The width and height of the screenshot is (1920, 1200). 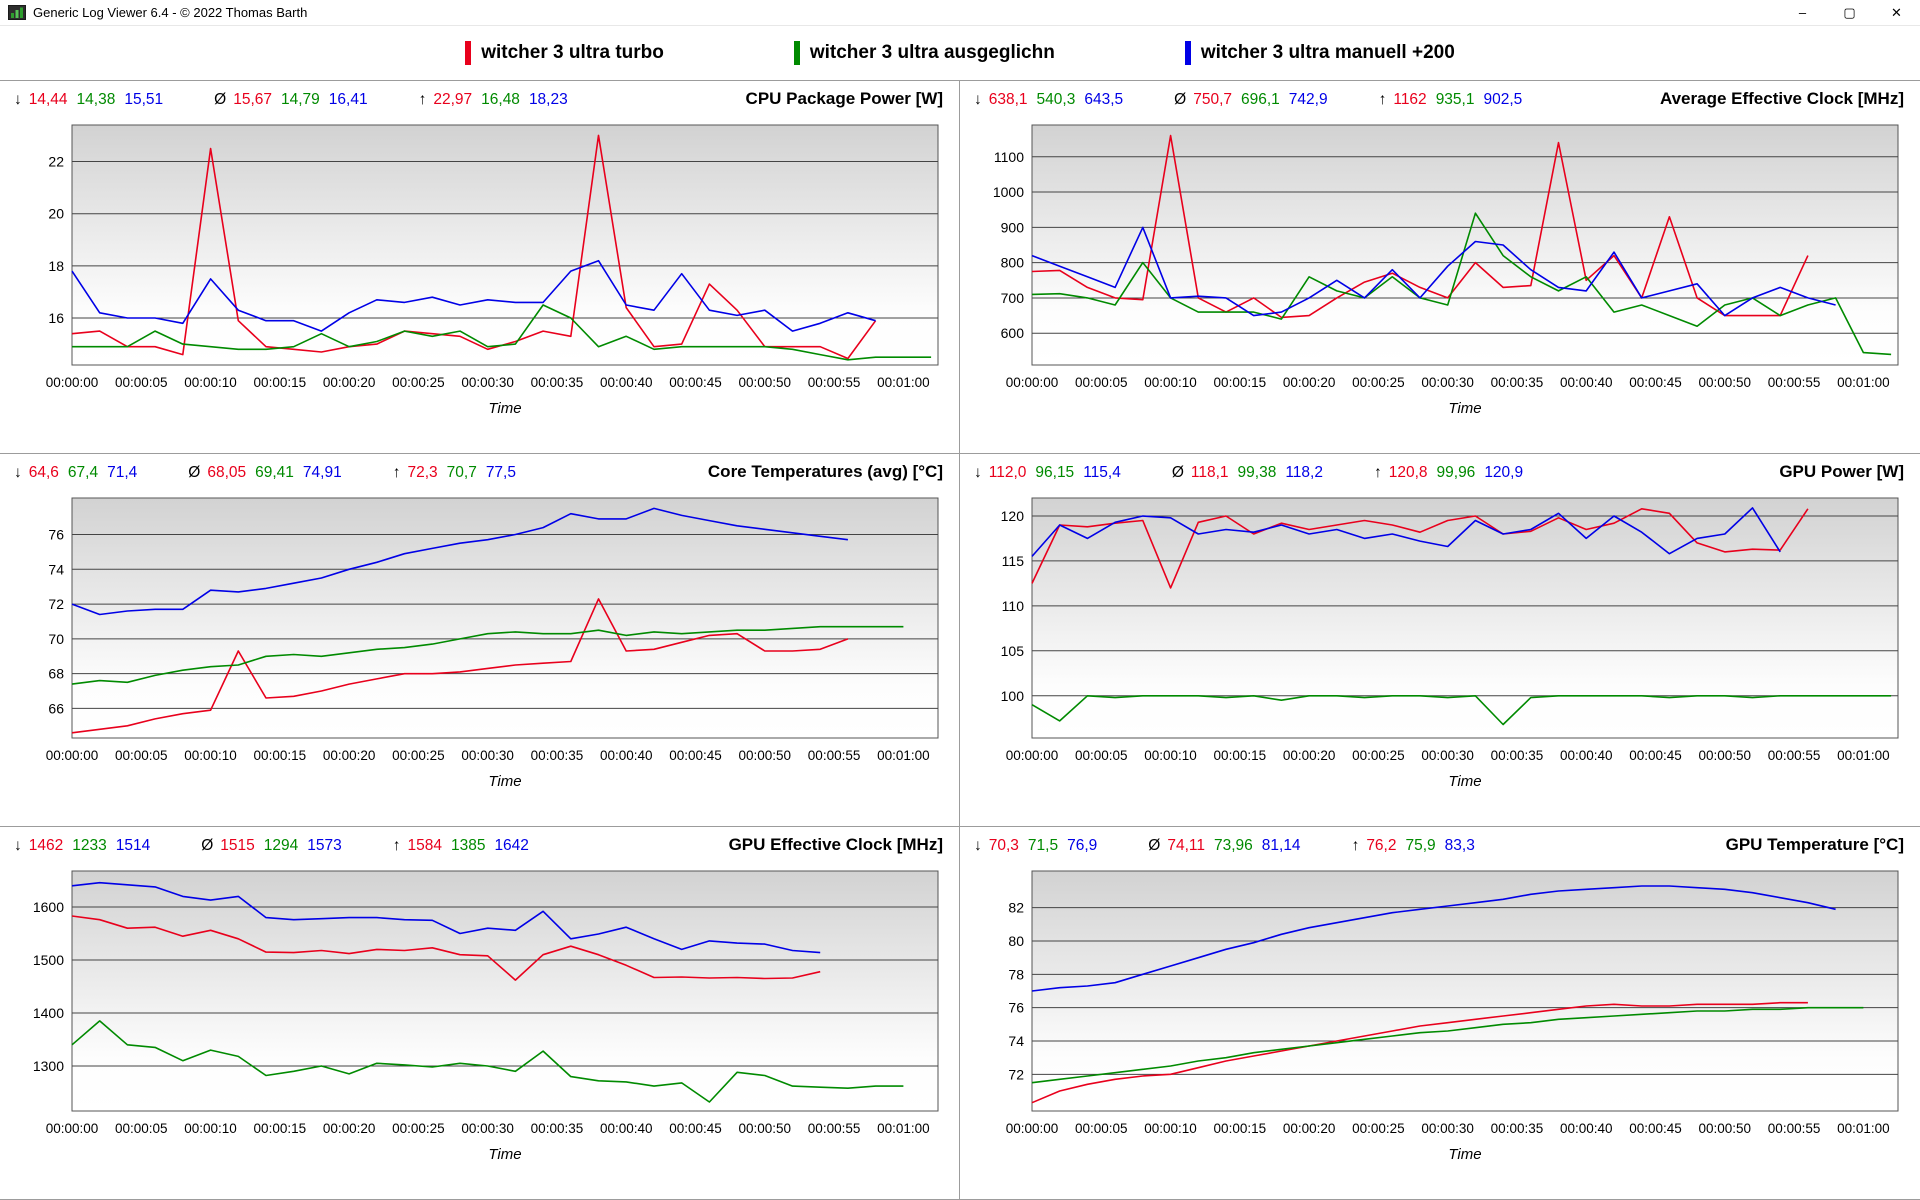 I want to click on y-tick-label: 800, so click(x=1013, y=263).